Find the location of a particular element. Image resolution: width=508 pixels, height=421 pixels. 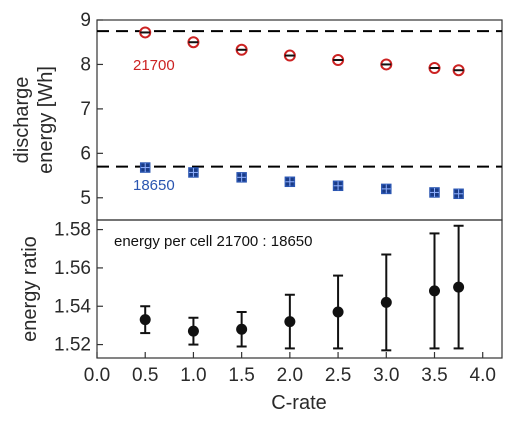

y-tick-label: 1.54 is located at coordinates (72, 306).